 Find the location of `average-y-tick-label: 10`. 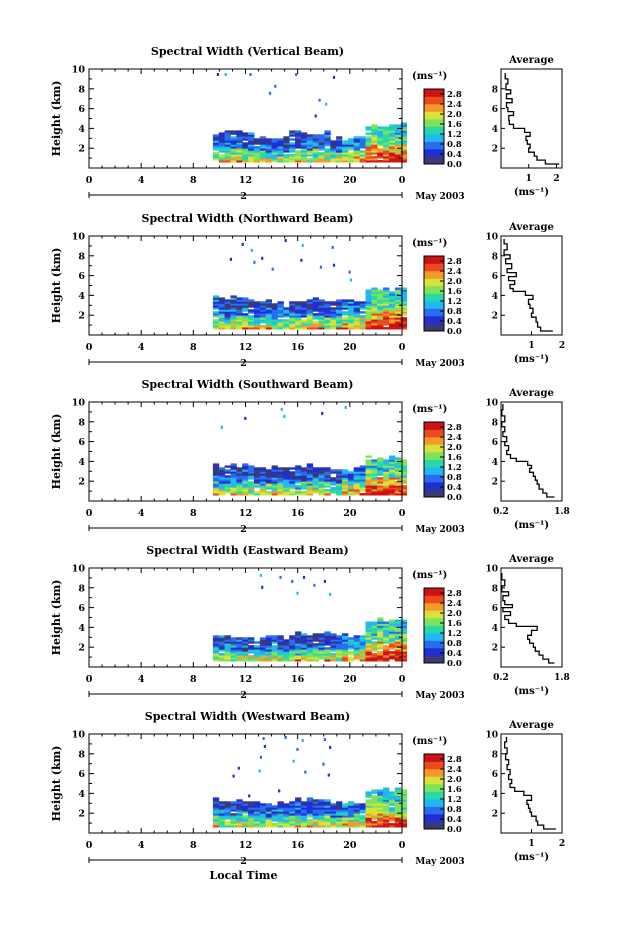

average-y-tick-label: 10 is located at coordinates (491, 570).